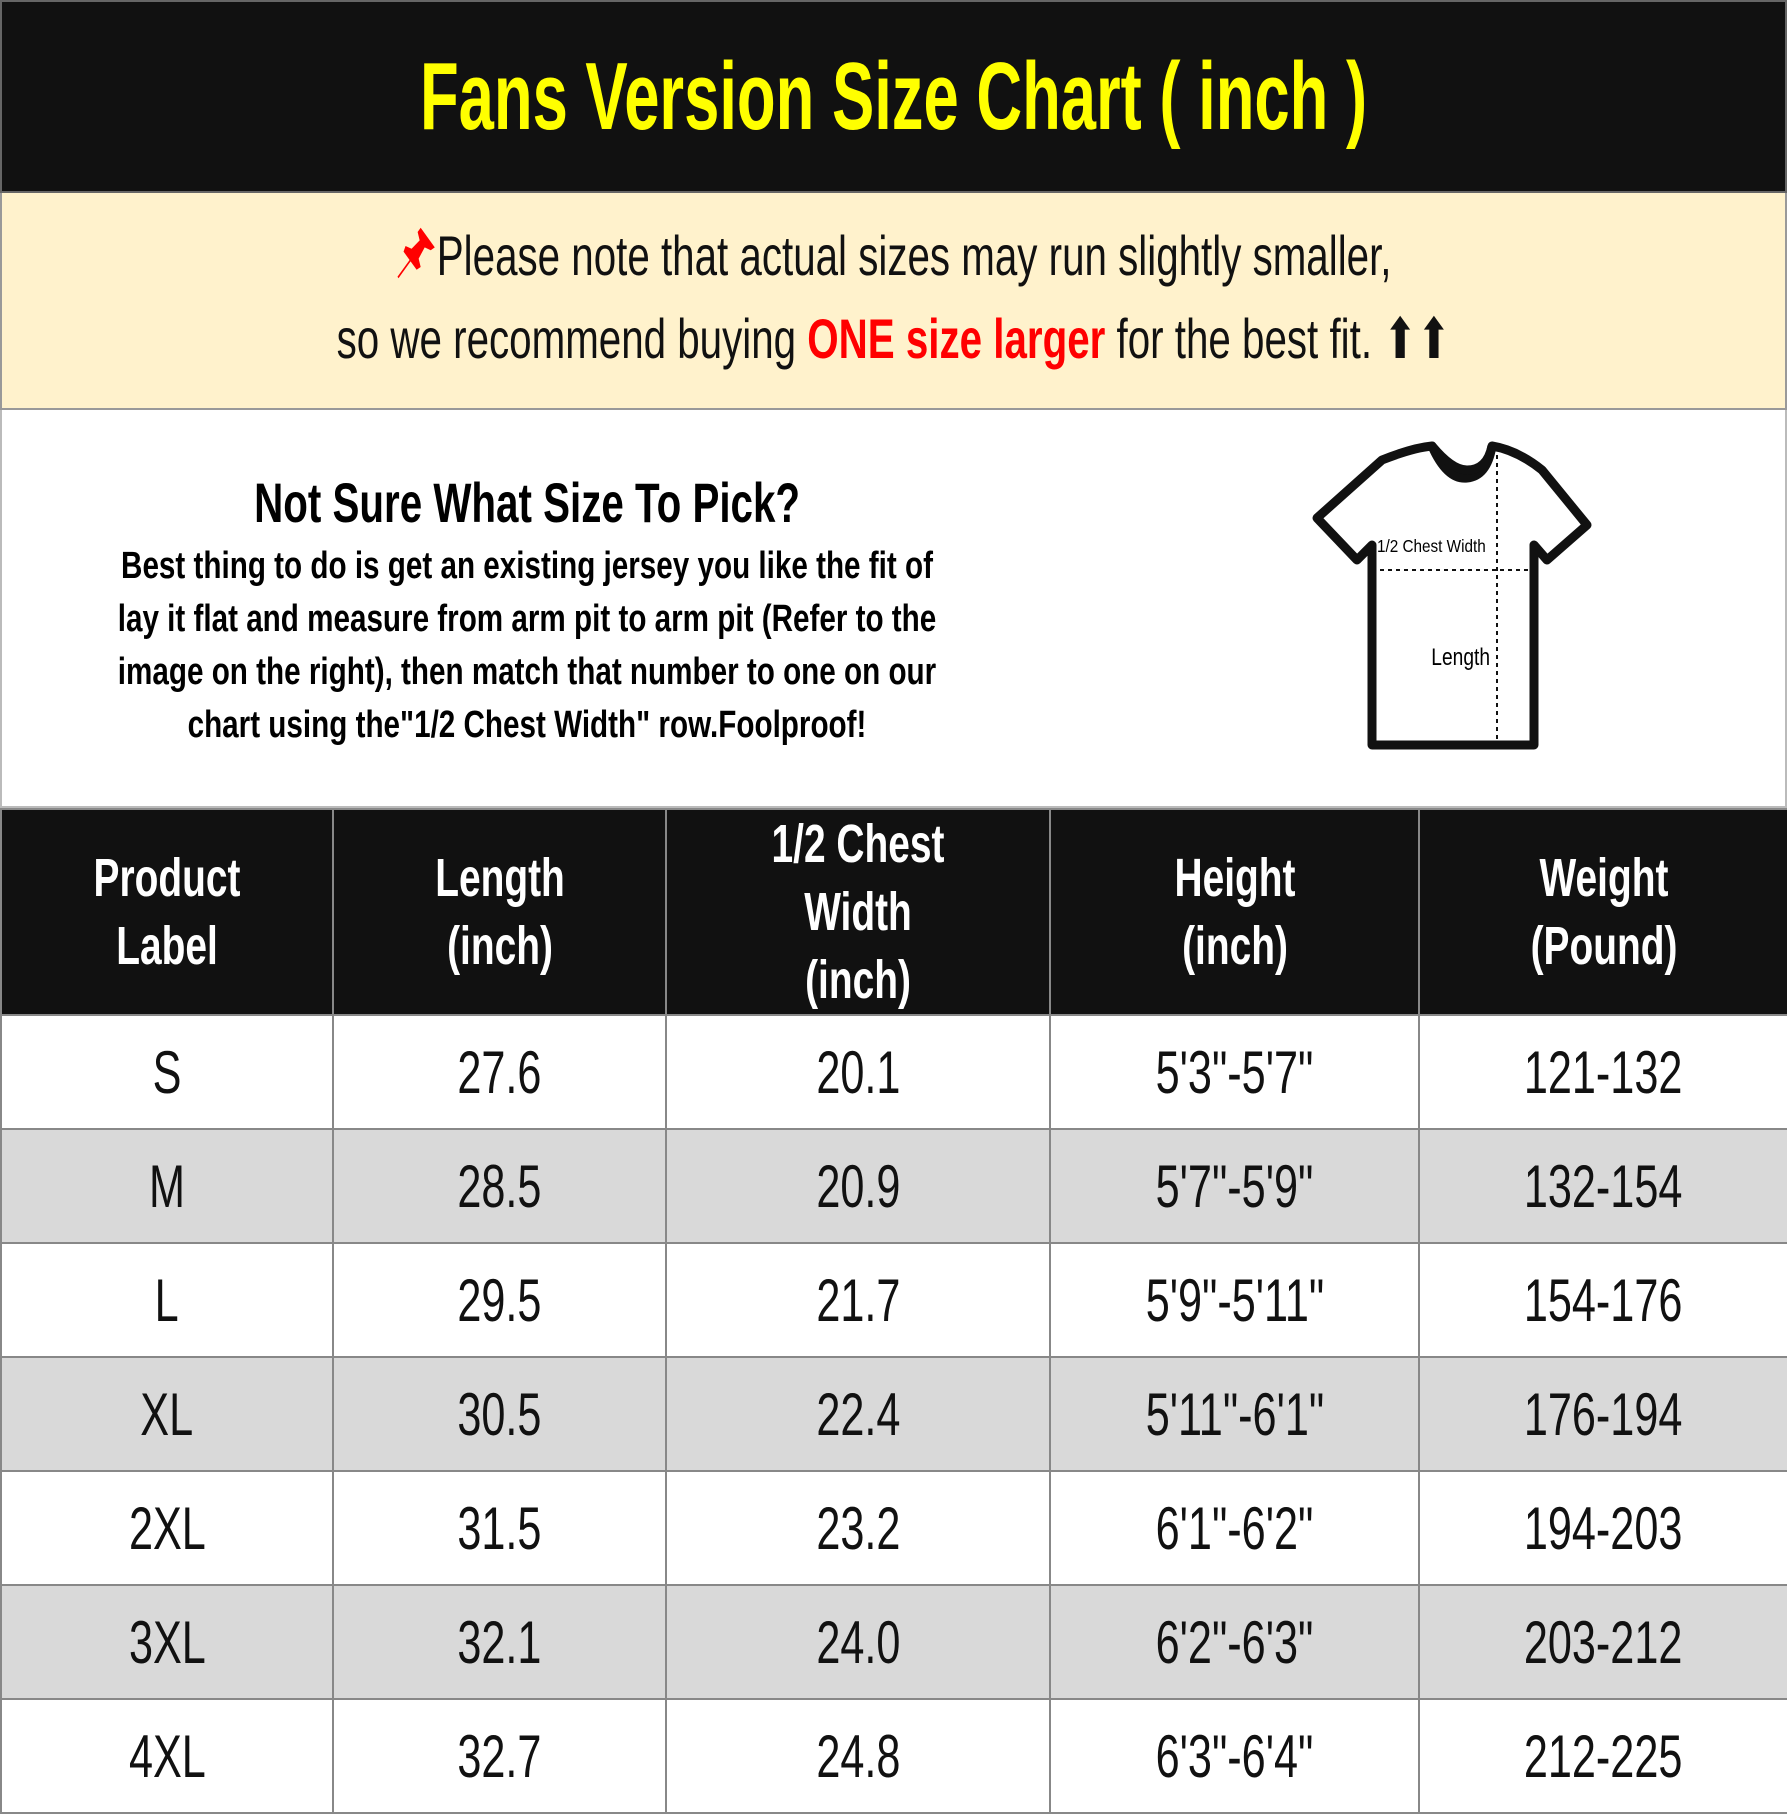 Image resolution: width=1787 pixels, height=1814 pixels. What do you see at coordinates (1602, 1414) in the screenshot?
I see `table-cell: 176-194` at bounding box center [1602, 1414].